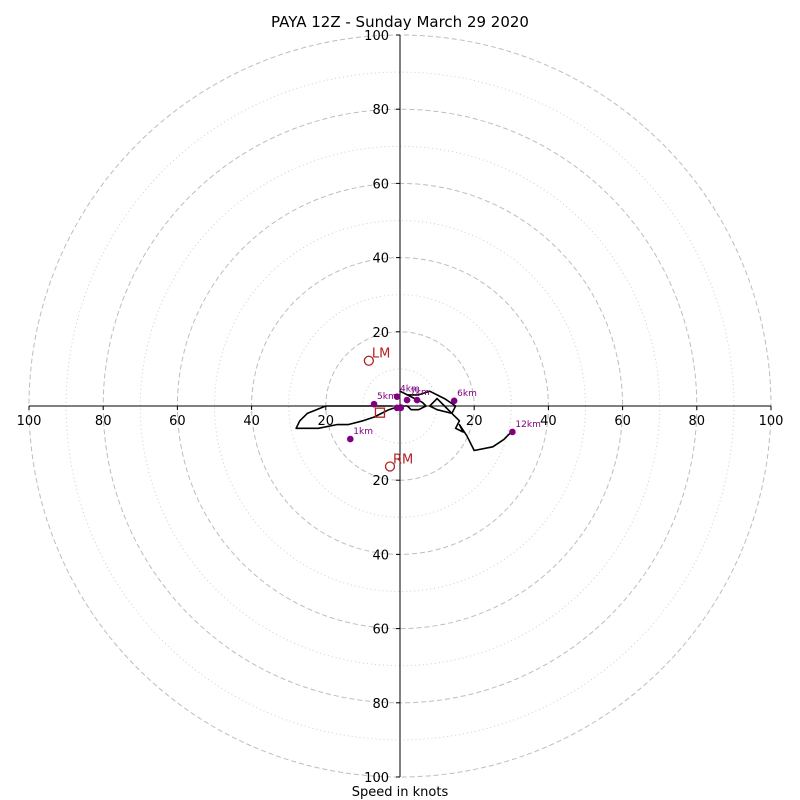  What do you see at coordinates (527, 425) in the screenshot?
I see `height-label-12km: 12km` at bounding box center [527, 425].